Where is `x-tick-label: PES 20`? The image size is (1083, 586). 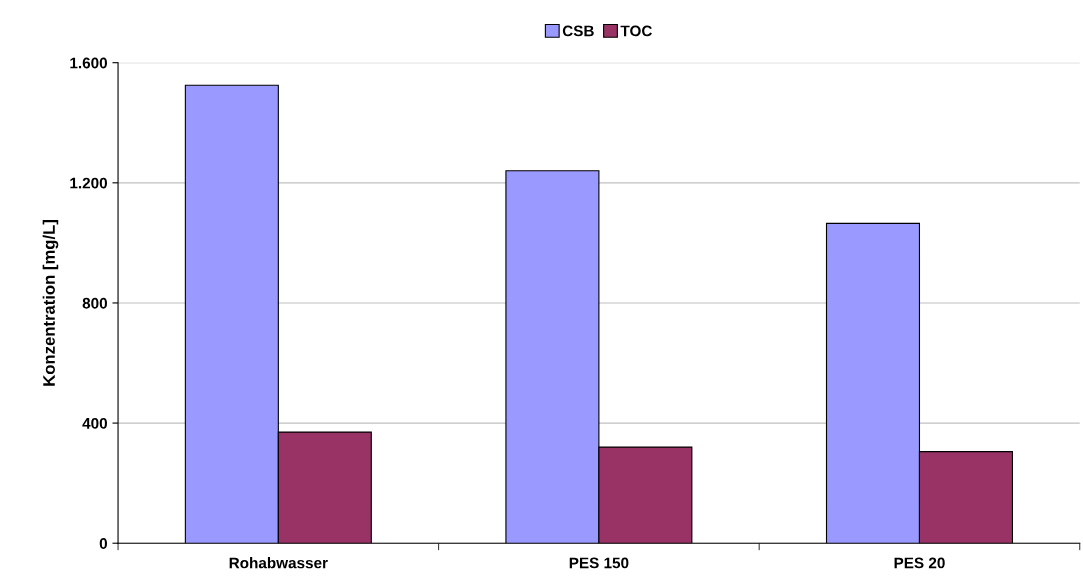 x-tick-label: PES 20 is located at coordinates (919, 563).